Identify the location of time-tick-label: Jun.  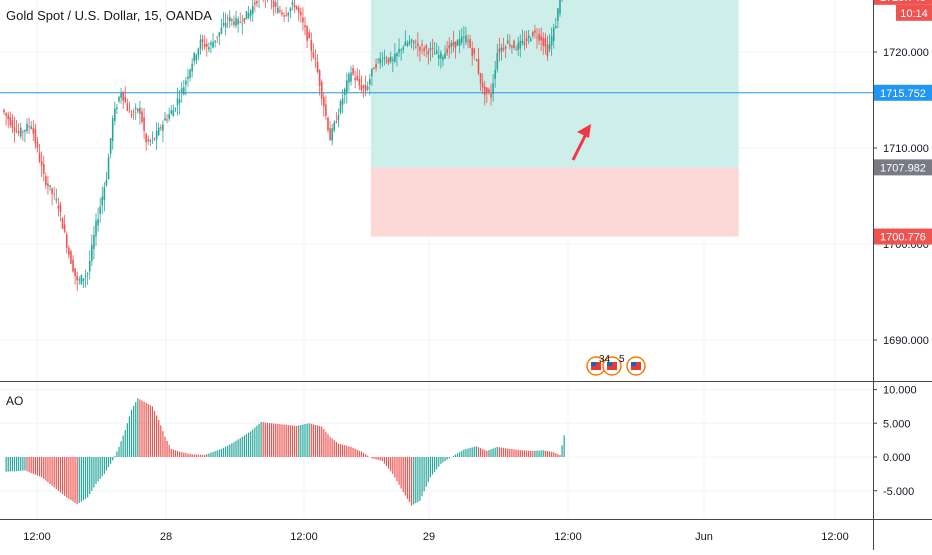
(704, 537).